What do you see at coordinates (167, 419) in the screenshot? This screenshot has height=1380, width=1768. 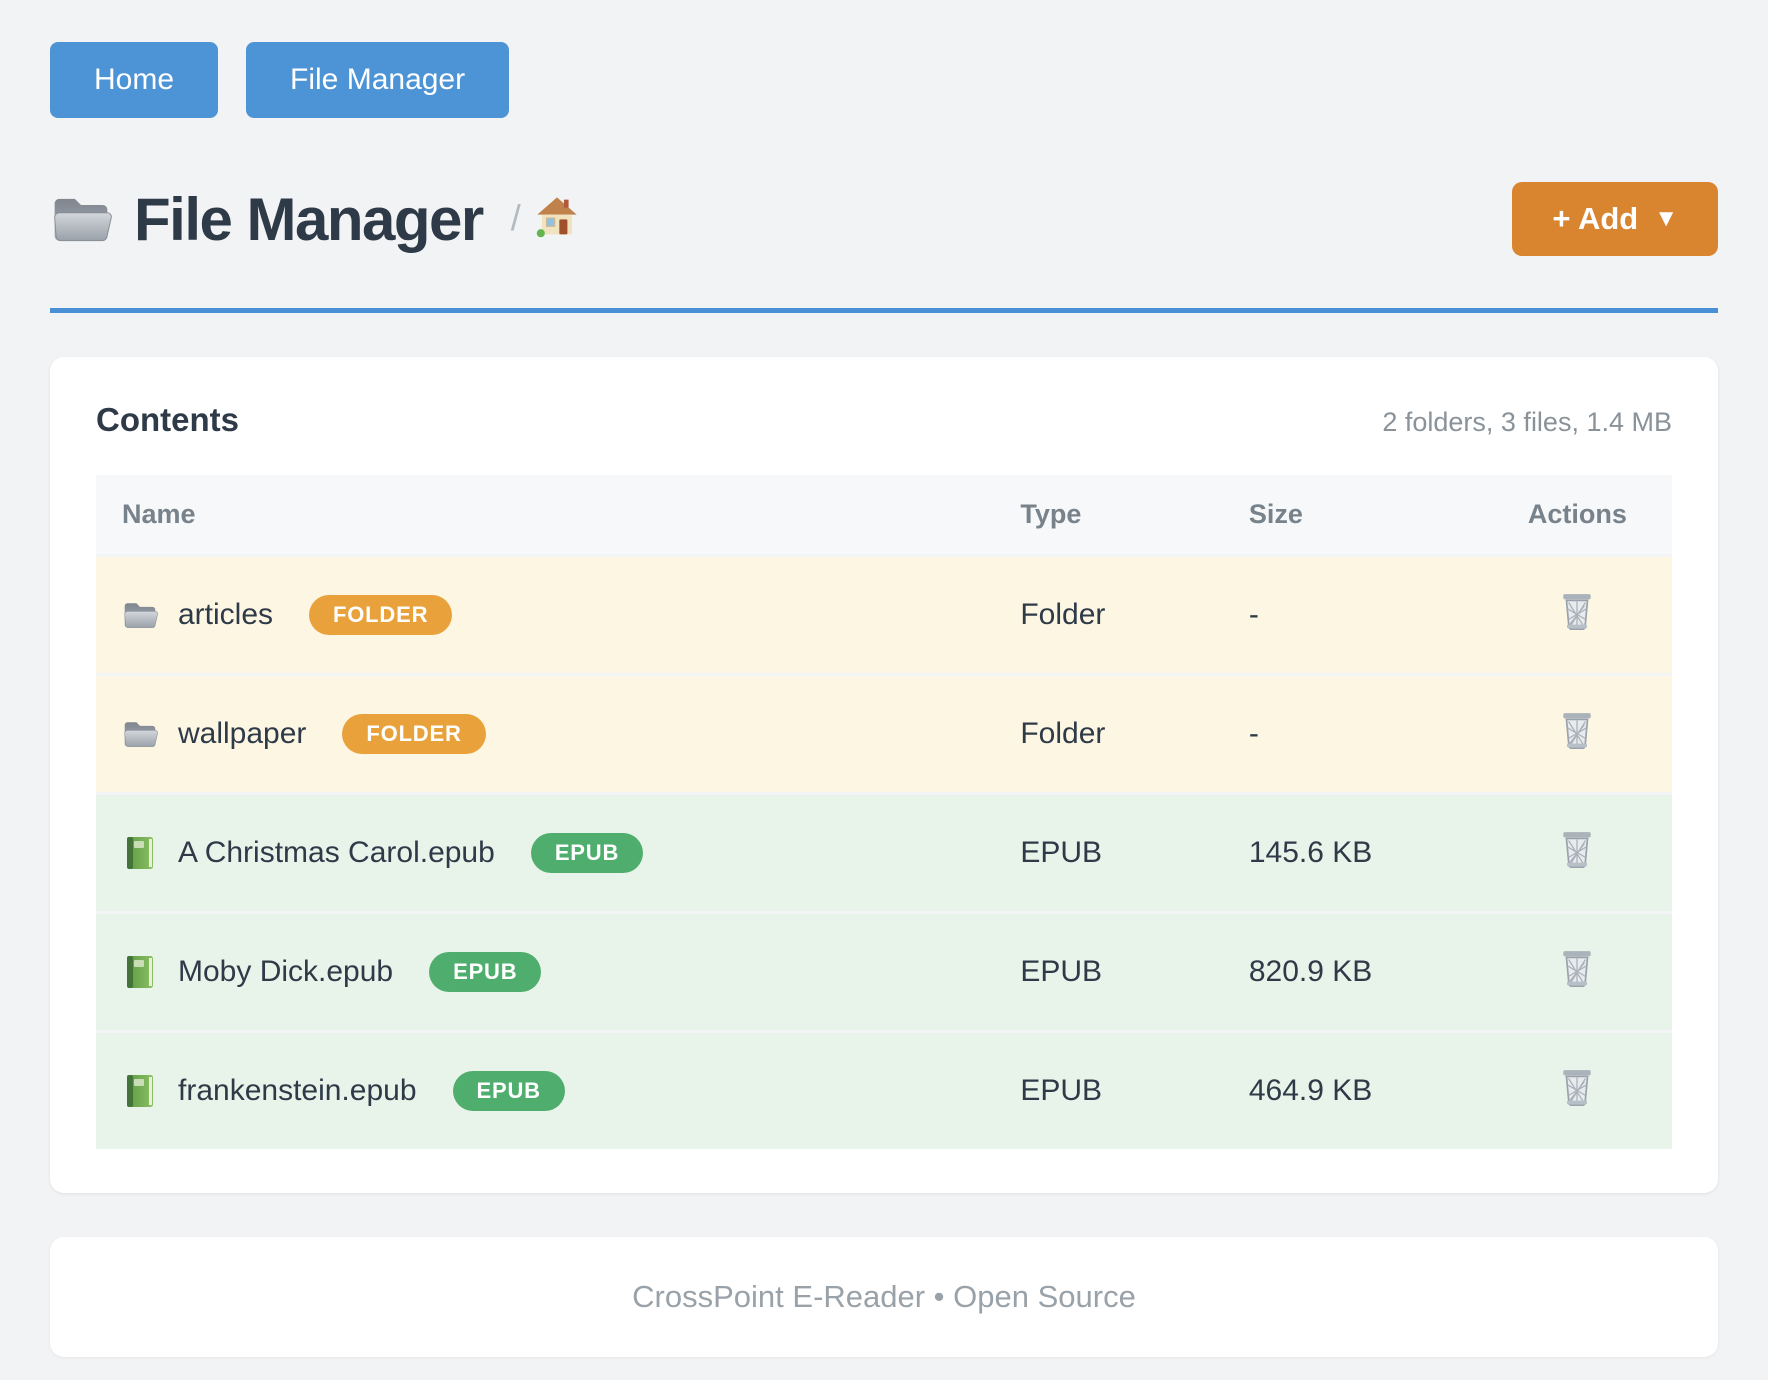 I see `contents-heading: Contents` at bounding box center [167, 419].